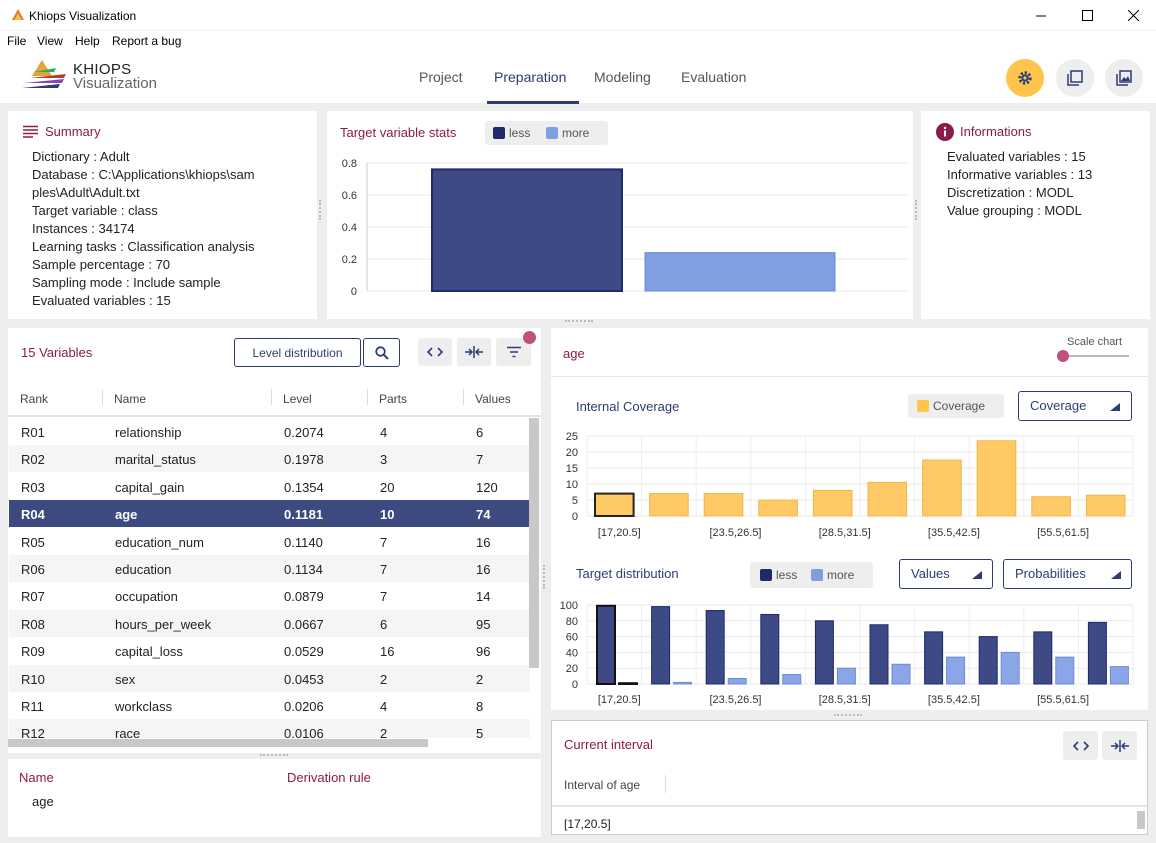  What do you see at coordinates (441, 77) in the screenshot?
I see `tab-project: Project` at bounding box center [441, 77].